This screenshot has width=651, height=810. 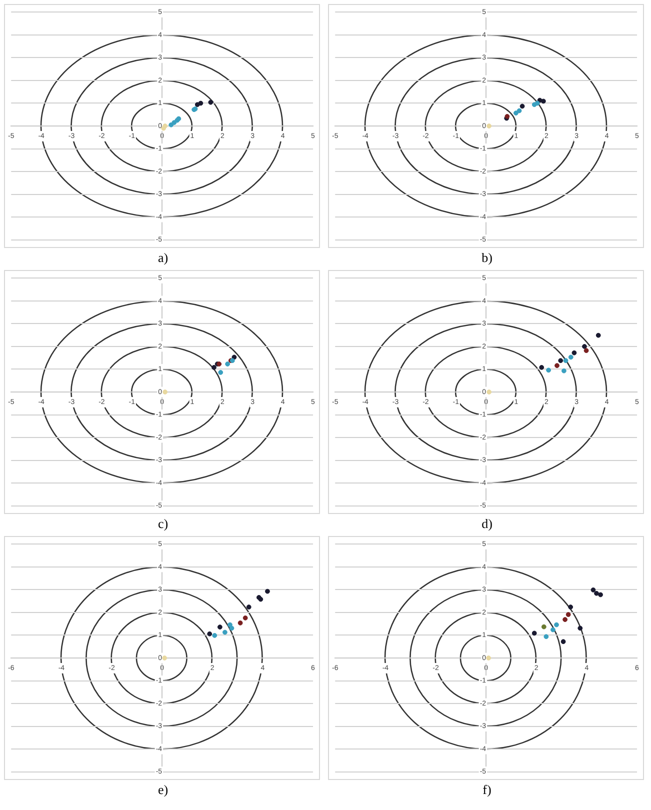 I want to click on text: a), so click(x=163, y=258).